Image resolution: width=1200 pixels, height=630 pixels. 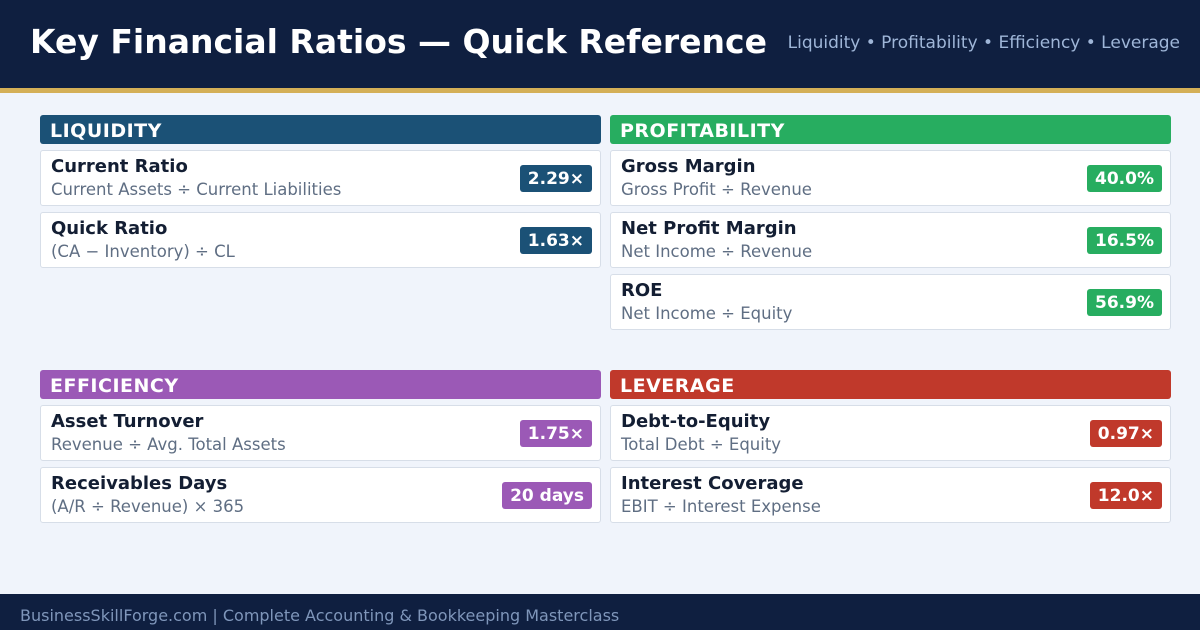 What do you see at coordinates (547, 495) in the screenshot?
I see `ratio-value-badge: 20 days` at bounding box center [547, 495].